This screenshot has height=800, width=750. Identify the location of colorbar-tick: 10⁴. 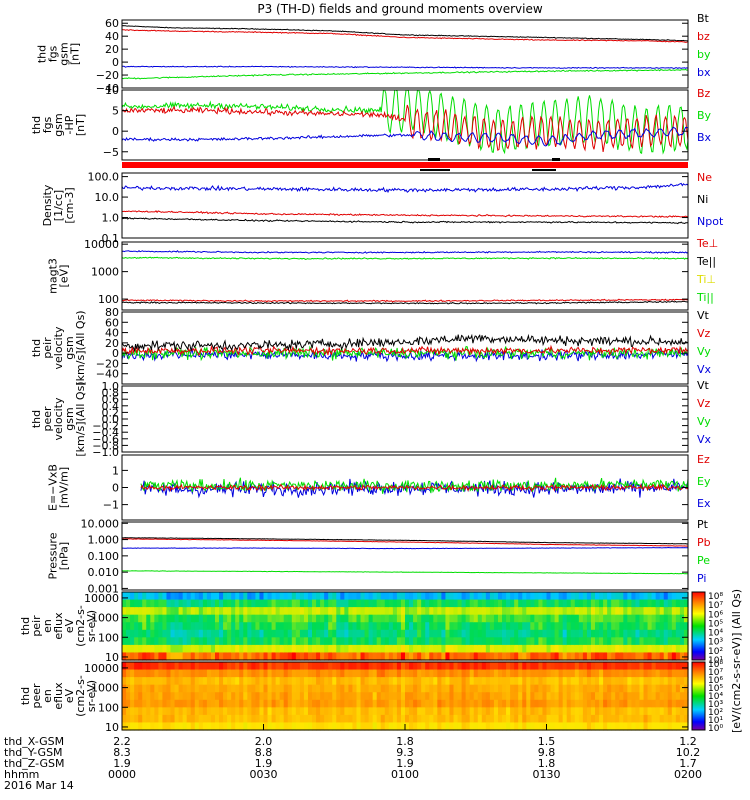
(715, 634).